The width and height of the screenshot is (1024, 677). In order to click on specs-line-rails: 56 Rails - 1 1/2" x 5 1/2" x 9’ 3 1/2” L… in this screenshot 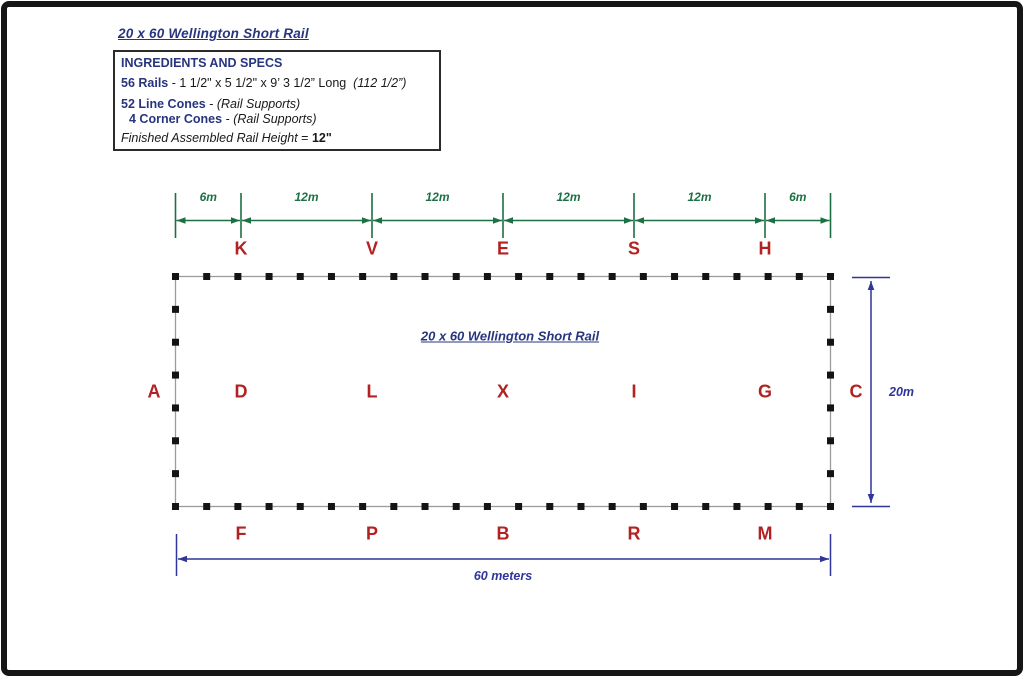, I will do `click(280, 83)`.